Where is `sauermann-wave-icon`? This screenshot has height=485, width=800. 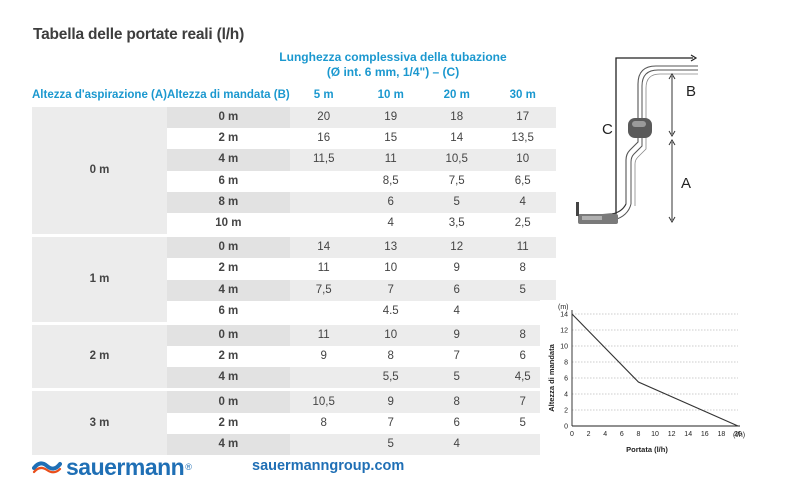 sauermann-wave-icon is located at coordinates (47, 467).